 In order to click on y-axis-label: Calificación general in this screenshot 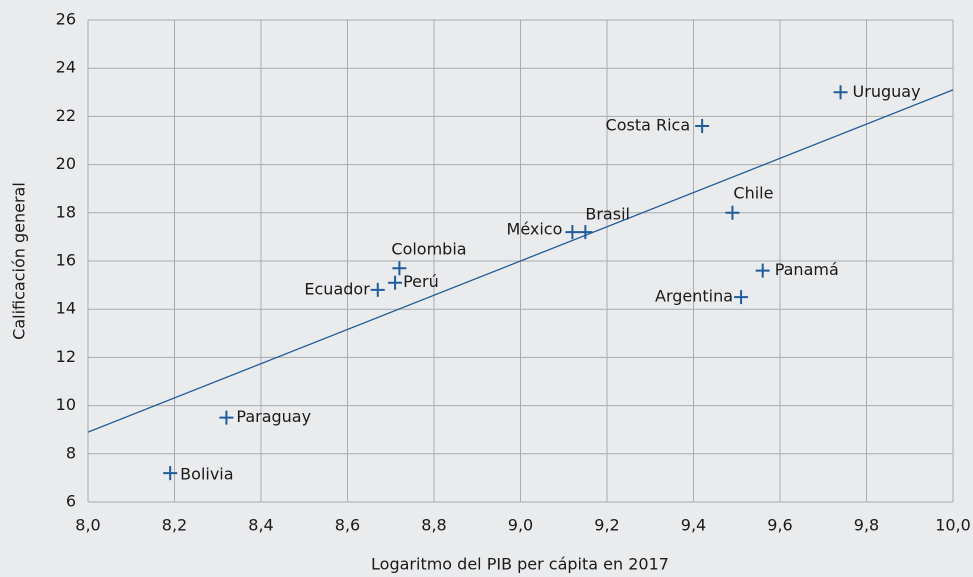, I will do `click(19, 261)`.